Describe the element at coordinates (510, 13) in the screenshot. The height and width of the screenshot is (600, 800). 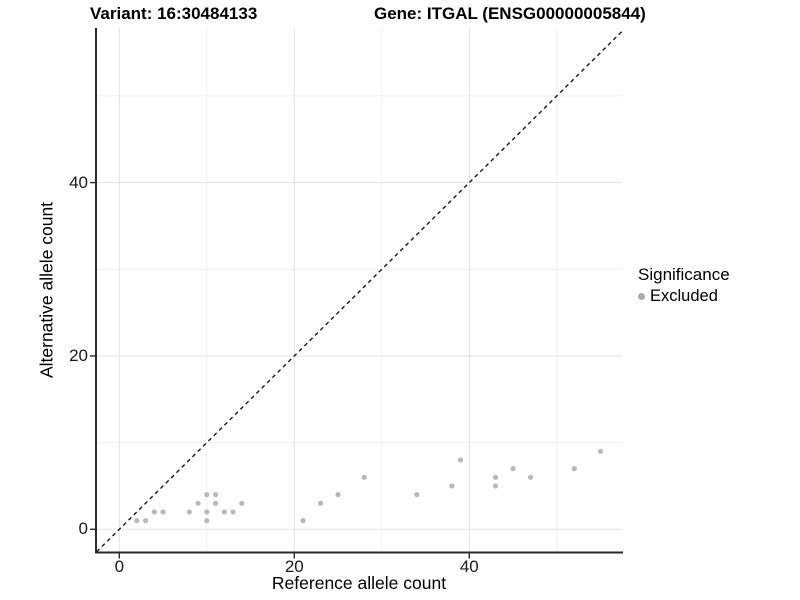
I see `gene-title: Gene: ITGAL (ENSG00000005844)` at that location.